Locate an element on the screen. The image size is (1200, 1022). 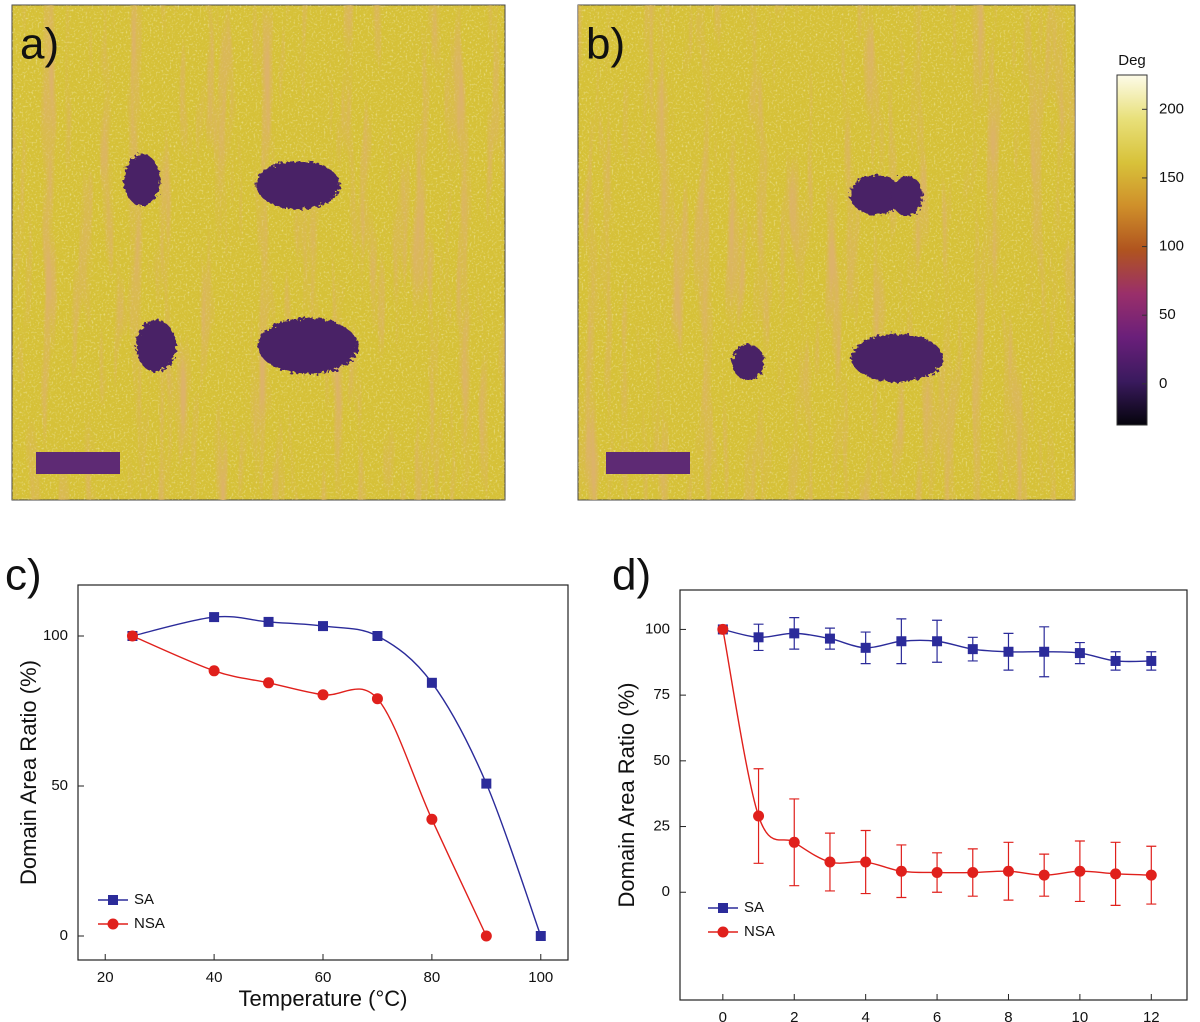
colorbar-tick-label: 150 is located at coordinates (1171, 177).